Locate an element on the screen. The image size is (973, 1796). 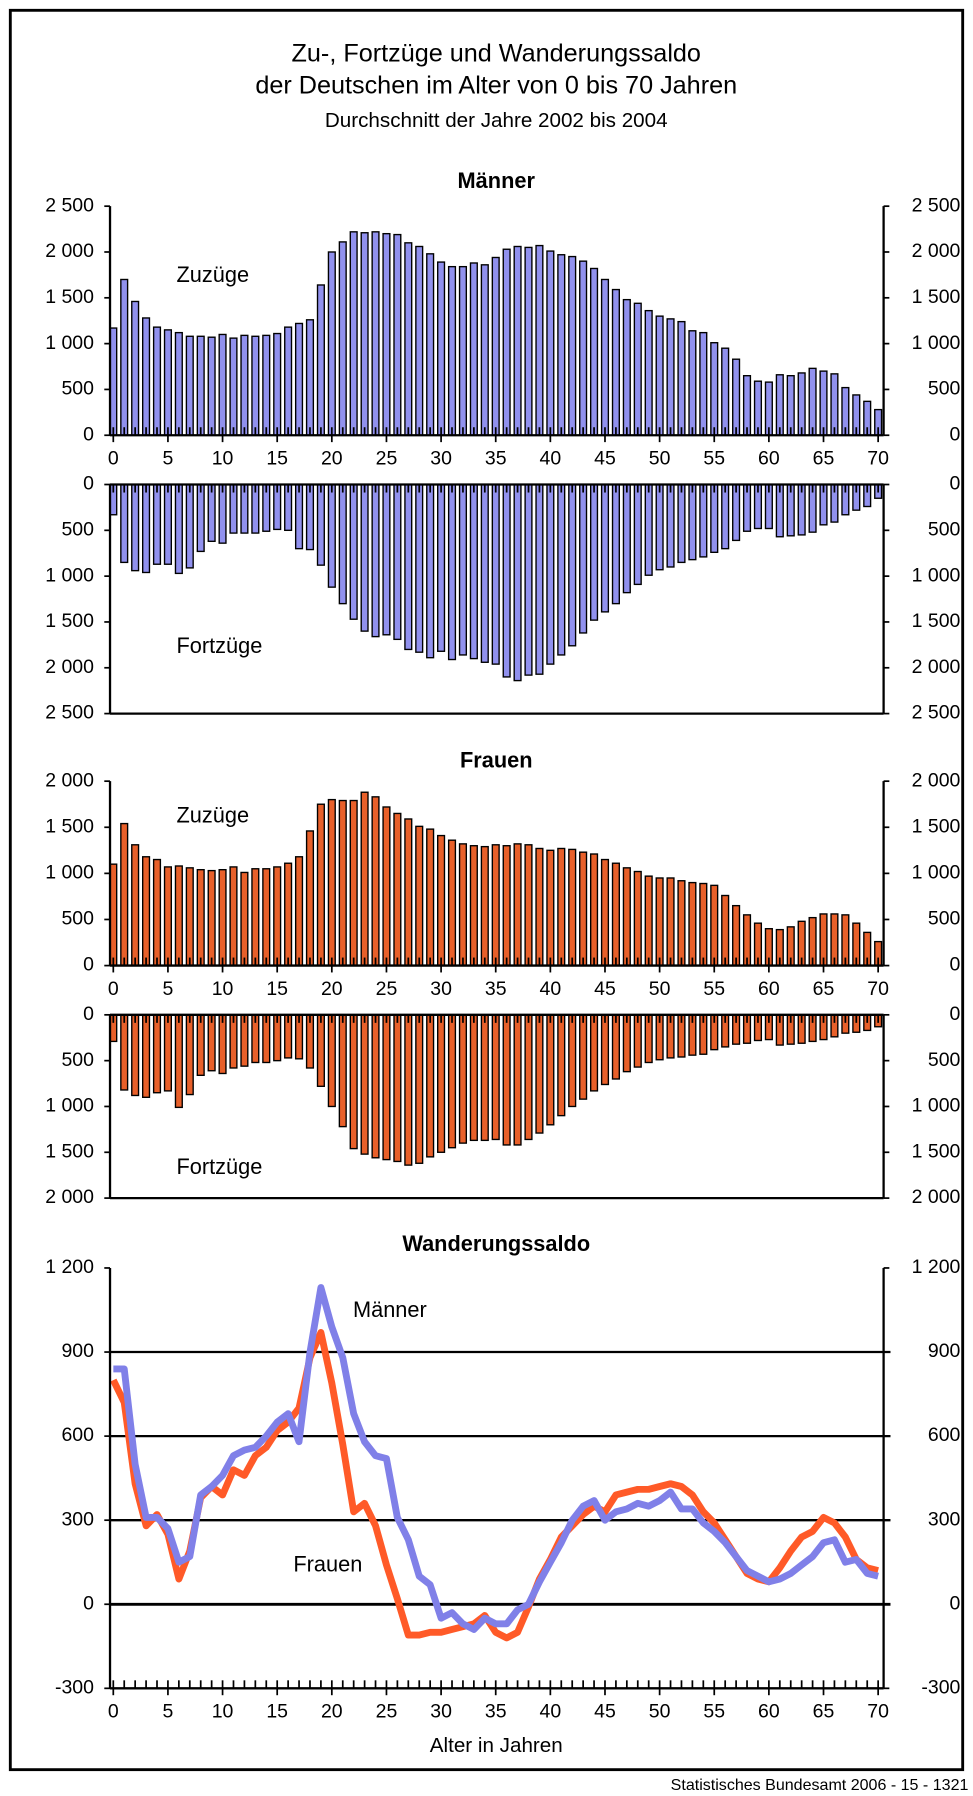
y-tick-label: 300 is located at coordinates (77, 1519).